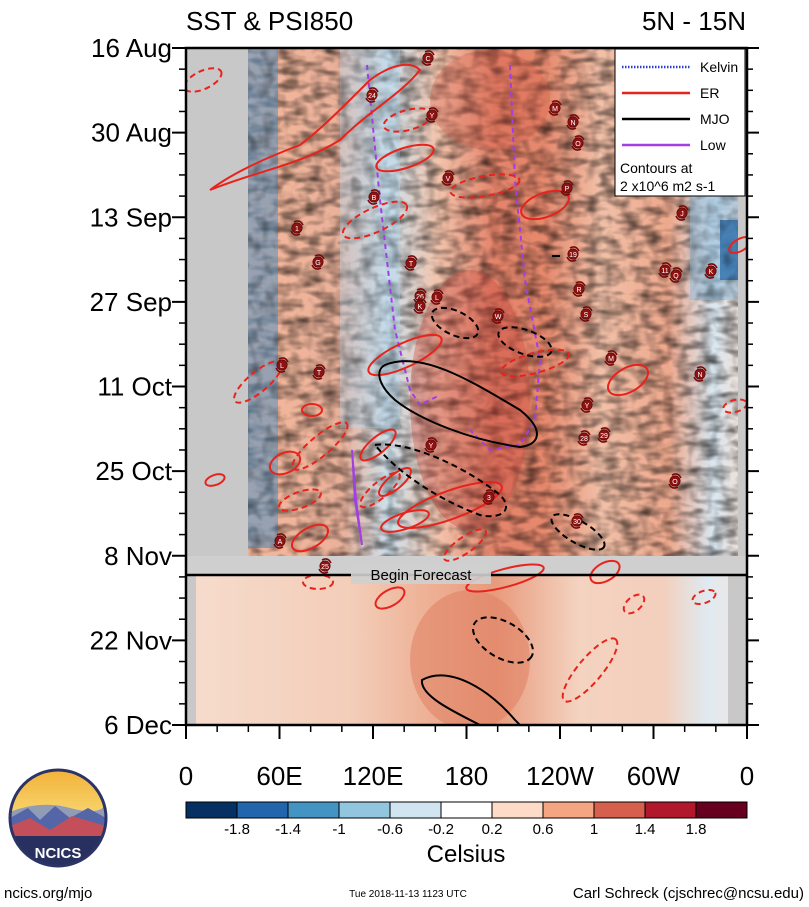 This screenshot has width=809, height=907. What do you see at coordinates (577, 522) in the screenshot?
I see `svg-text: 30` at bounding box center [577, 522].